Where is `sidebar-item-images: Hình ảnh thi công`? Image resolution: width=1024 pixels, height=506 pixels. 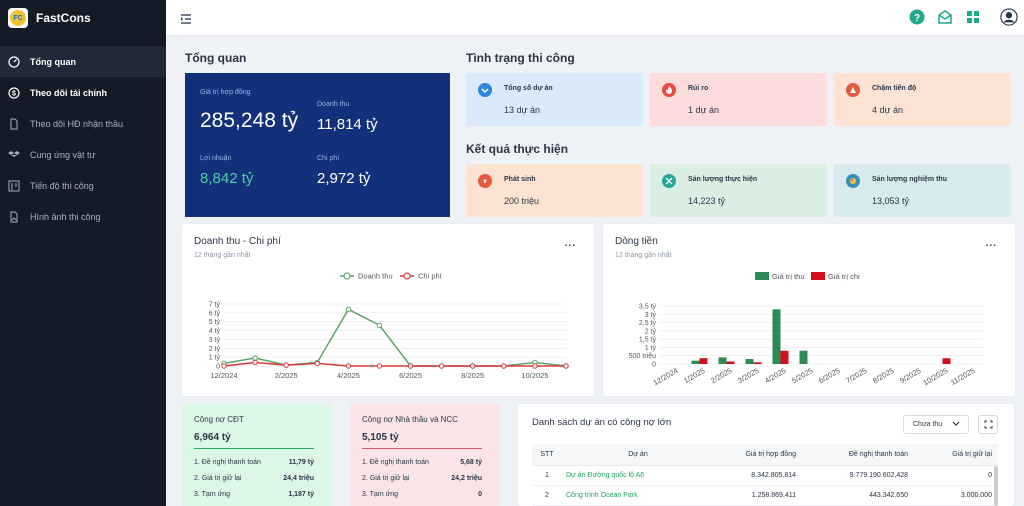
sidebar-item-images: Hình ảnh thi công is located at coordinates (83, 216).